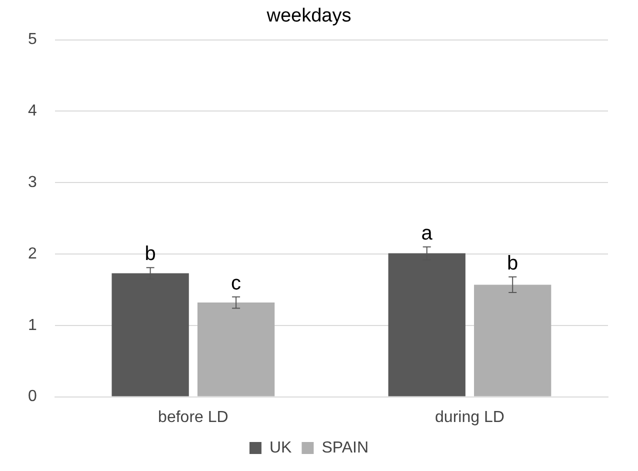  What do you see at coordinates (280, 447) in the screenshot?
I see `legend-label: UK` at bounding box center [280, 447].